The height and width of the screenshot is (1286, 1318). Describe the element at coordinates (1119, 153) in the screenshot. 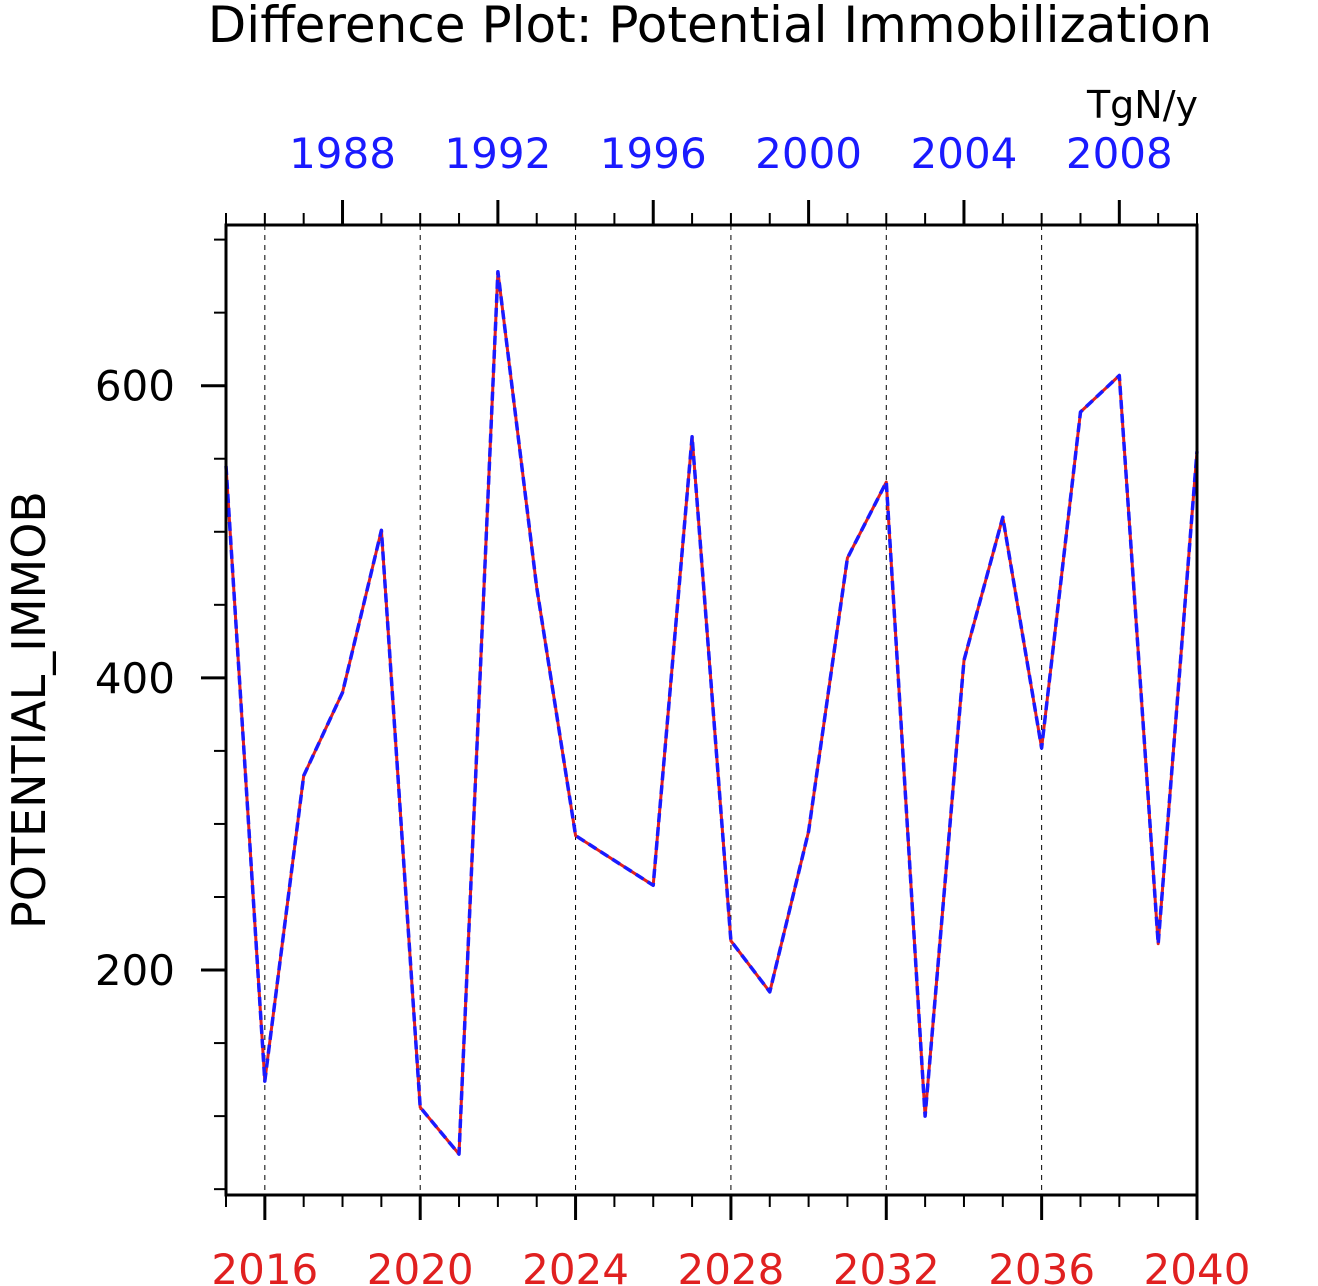

I see `top-tick-label: 2008` at that location.